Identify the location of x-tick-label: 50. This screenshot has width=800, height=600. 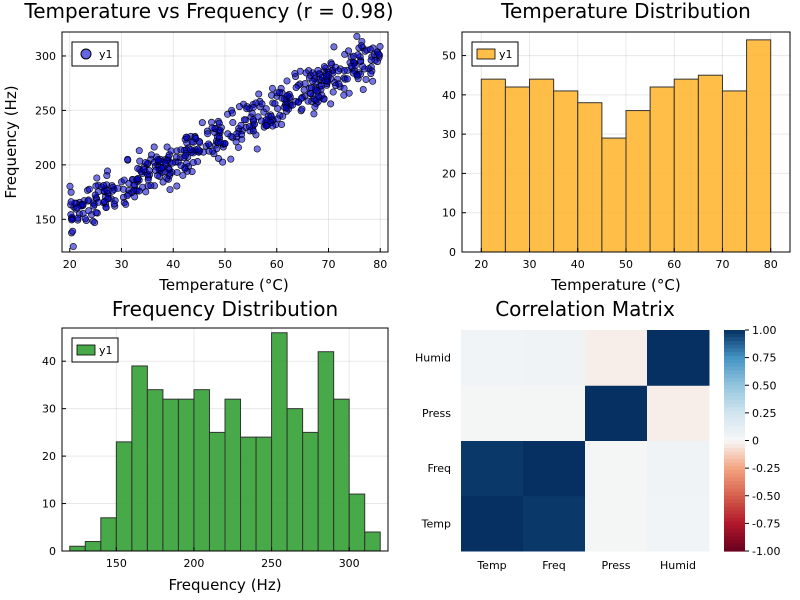
(626, 264).